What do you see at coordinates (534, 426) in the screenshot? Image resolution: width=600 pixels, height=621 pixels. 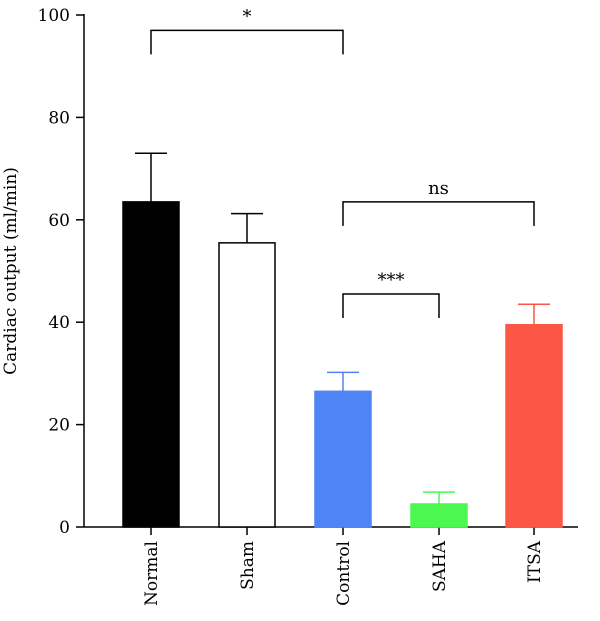 I see `bar-itsa` at bounding box center [534, 426].